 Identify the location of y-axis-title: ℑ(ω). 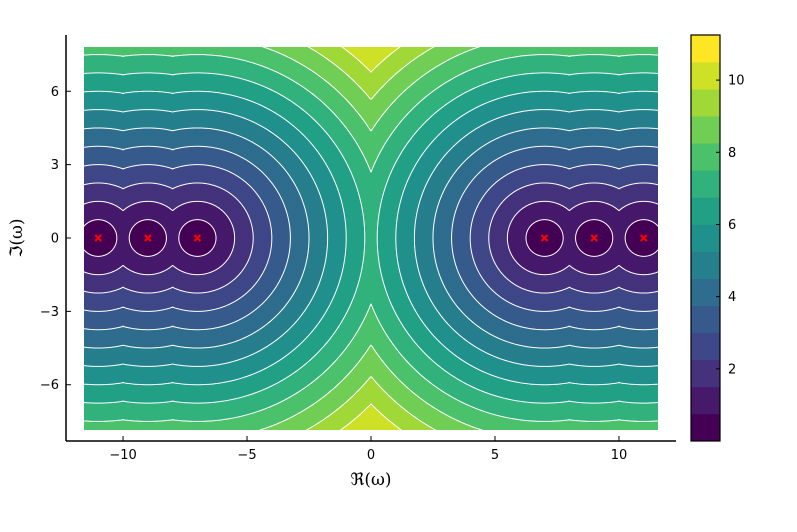
(17, 238).